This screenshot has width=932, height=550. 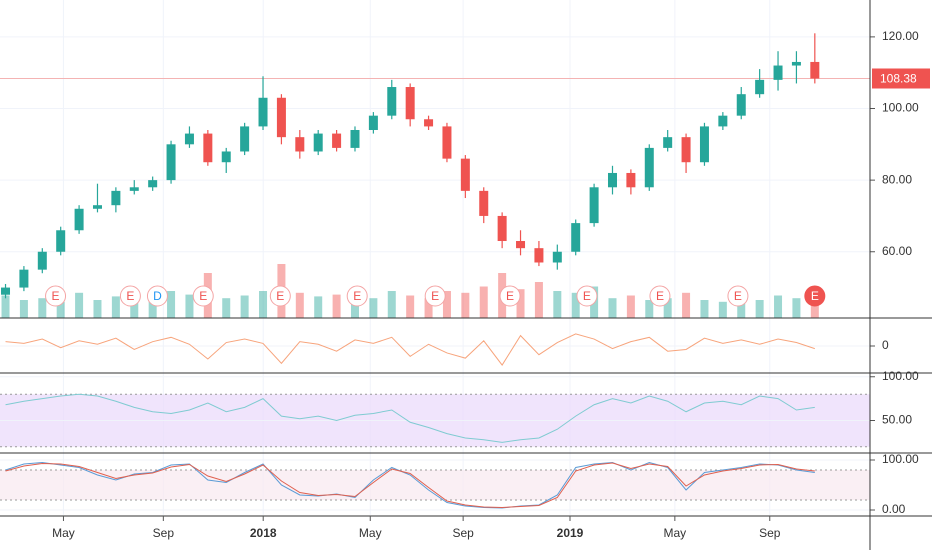 I want to click on y-tick-label: 0, so click(x=885, y=345).